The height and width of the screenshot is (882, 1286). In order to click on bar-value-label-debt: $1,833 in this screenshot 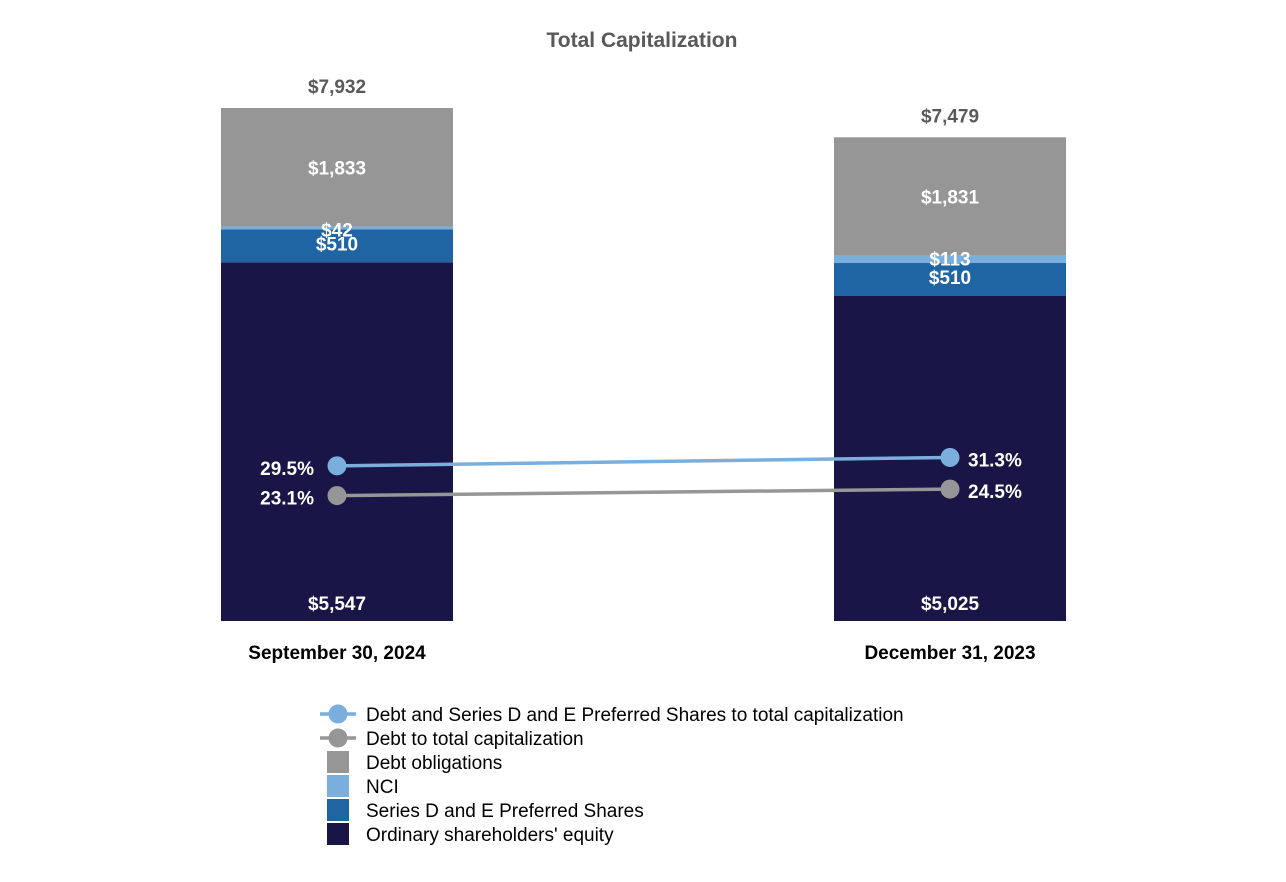, I will do `click(337, 168)`.